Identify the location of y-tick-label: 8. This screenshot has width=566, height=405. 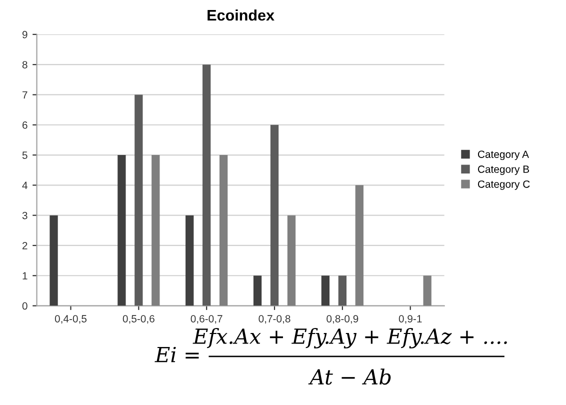
(25, 64).